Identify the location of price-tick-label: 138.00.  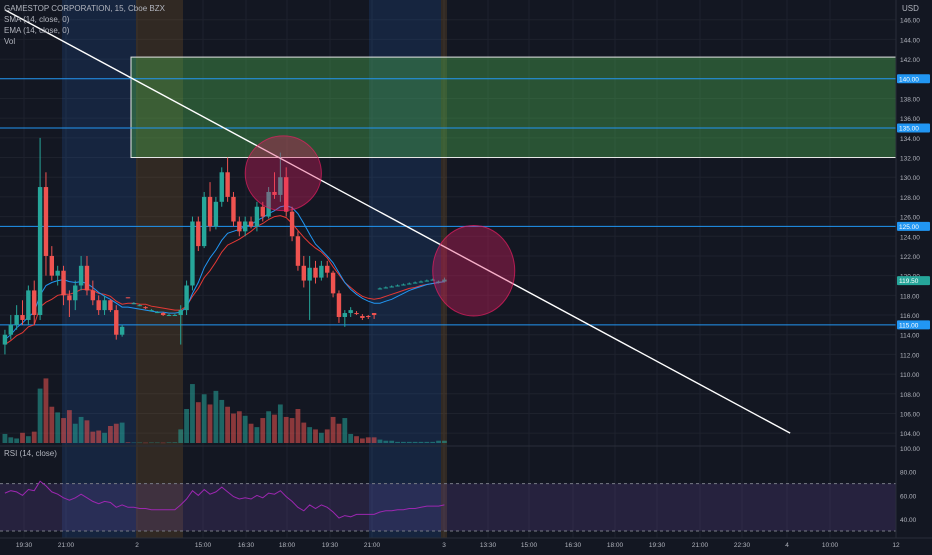
(910, 99).